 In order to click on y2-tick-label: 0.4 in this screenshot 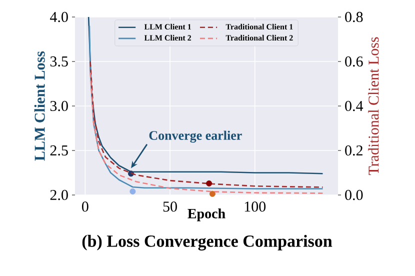, I will do `click(354, 106)`.